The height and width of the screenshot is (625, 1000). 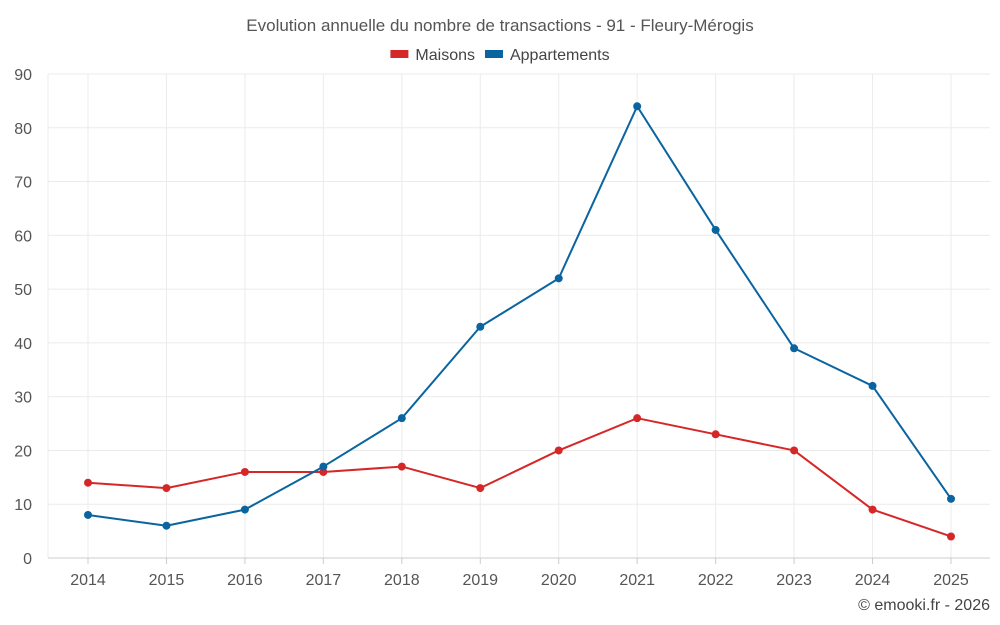 I want to click on legend: Maisons Appartements, so click(x=500, y=55).